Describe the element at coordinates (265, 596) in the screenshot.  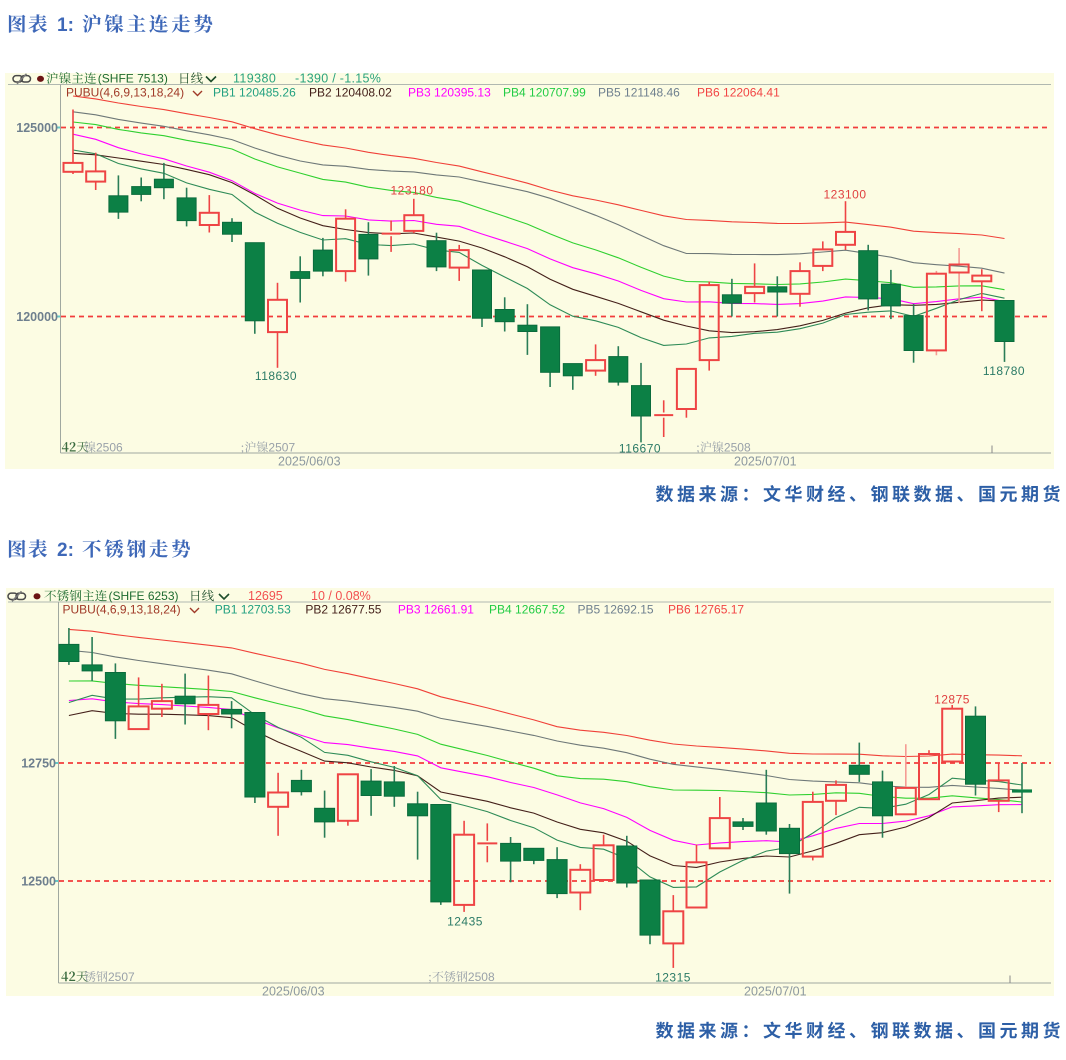
I see `svg-text: 12695` at that location.